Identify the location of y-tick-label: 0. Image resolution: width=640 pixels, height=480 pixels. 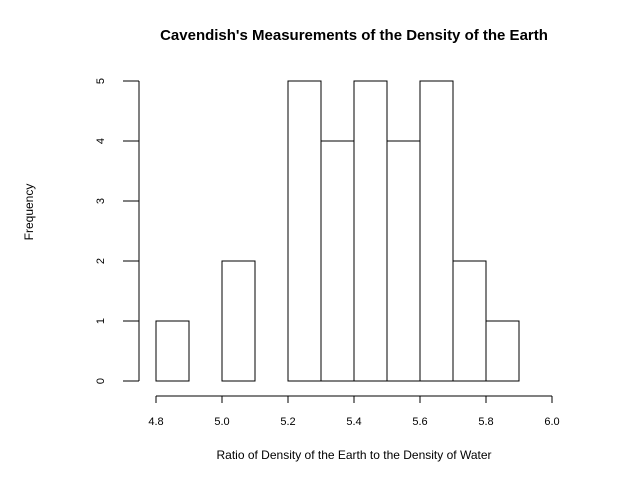
(101, 381).